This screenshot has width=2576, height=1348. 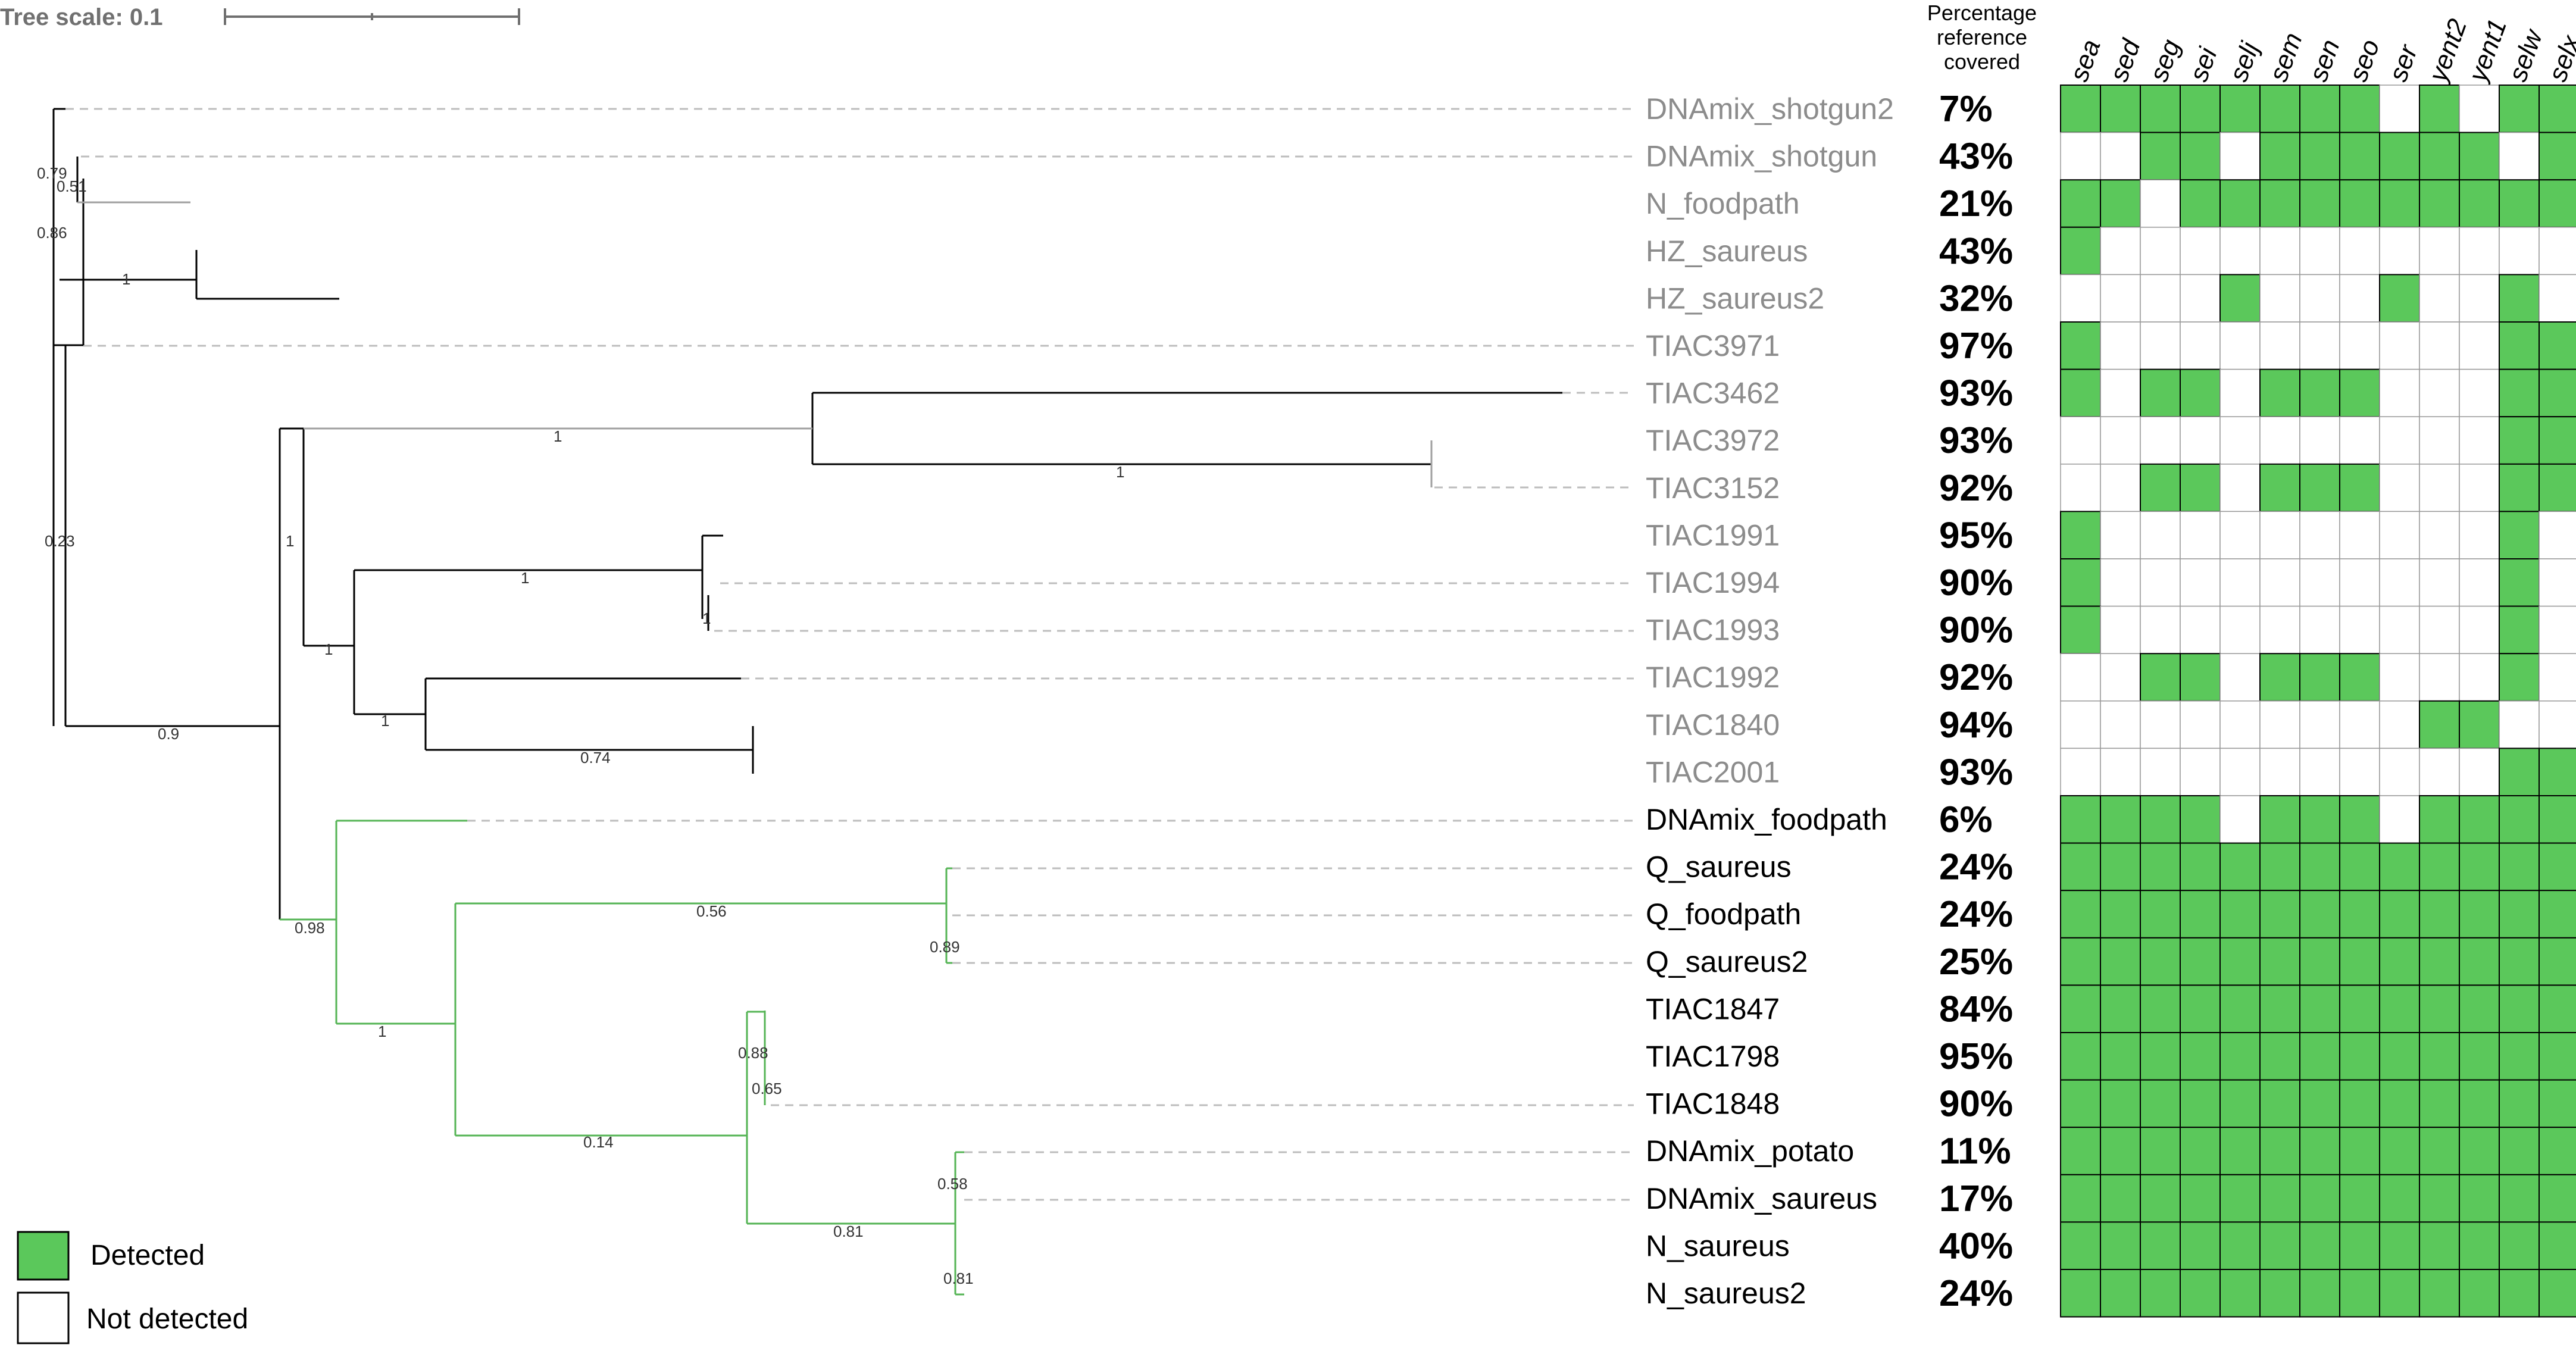 I want to click on leaf-label: TIAC1847, so click(x=1713, y=1008).